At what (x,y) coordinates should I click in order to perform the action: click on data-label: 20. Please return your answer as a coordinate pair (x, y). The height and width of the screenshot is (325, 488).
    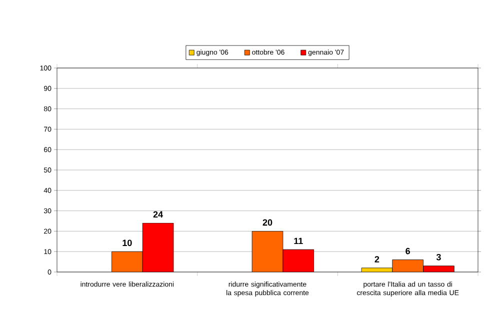
    Looking at the image, I should click on (267, 222).